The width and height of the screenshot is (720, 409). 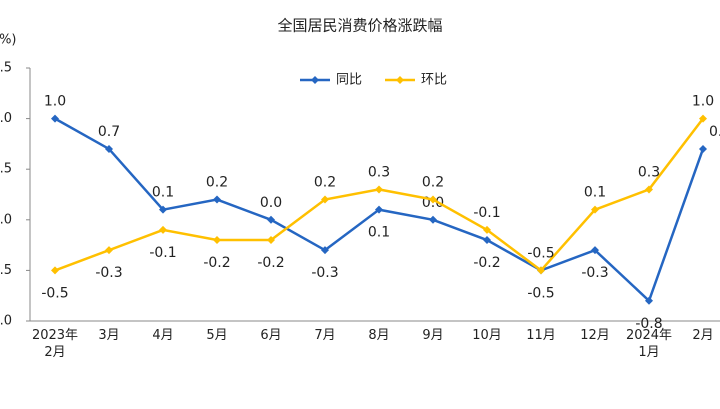 What do you see at coordinates (702, 335) in the screenshot?
I see `x-tick-label: 2月` at bounding box center [702, 335].